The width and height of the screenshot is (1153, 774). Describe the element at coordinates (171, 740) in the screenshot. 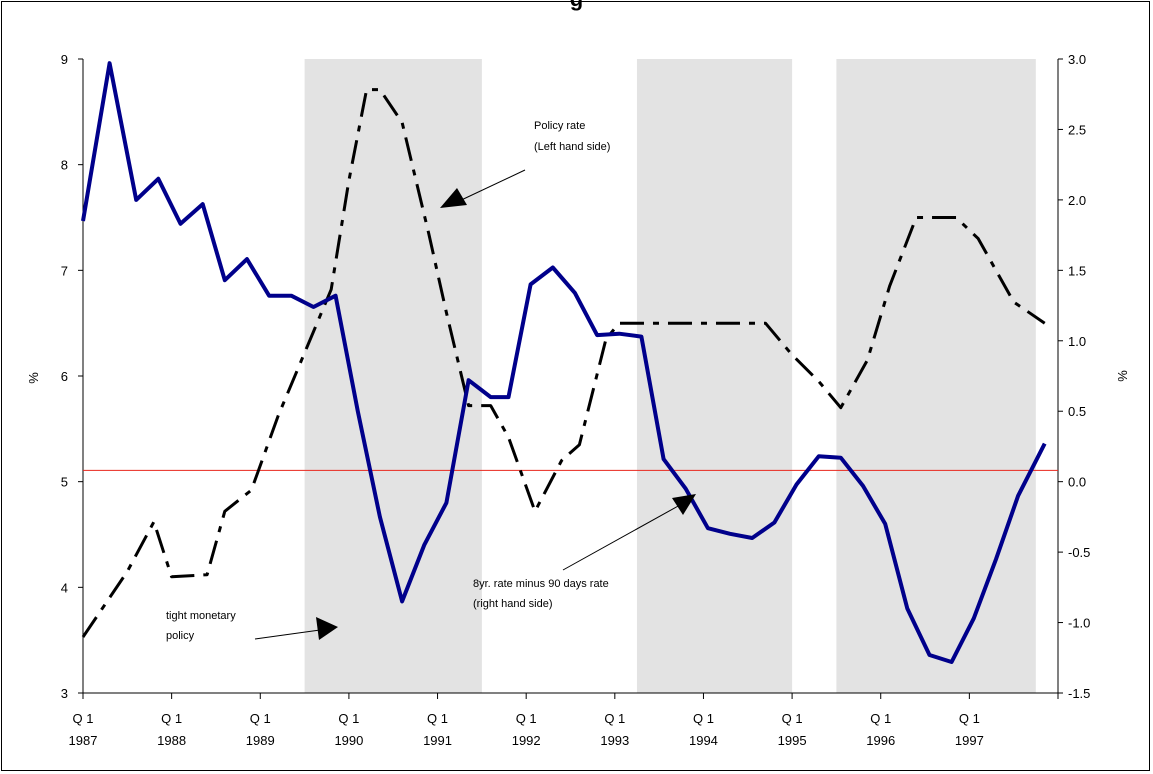

I see `x-tick-label-year: 1988` at that location.